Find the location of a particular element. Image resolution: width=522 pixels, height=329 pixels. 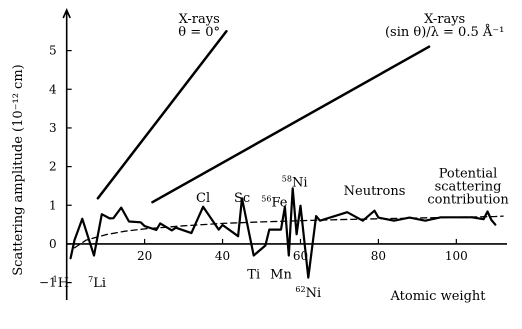

element-label-Cl: Cl is located at coordinates (203, 198).